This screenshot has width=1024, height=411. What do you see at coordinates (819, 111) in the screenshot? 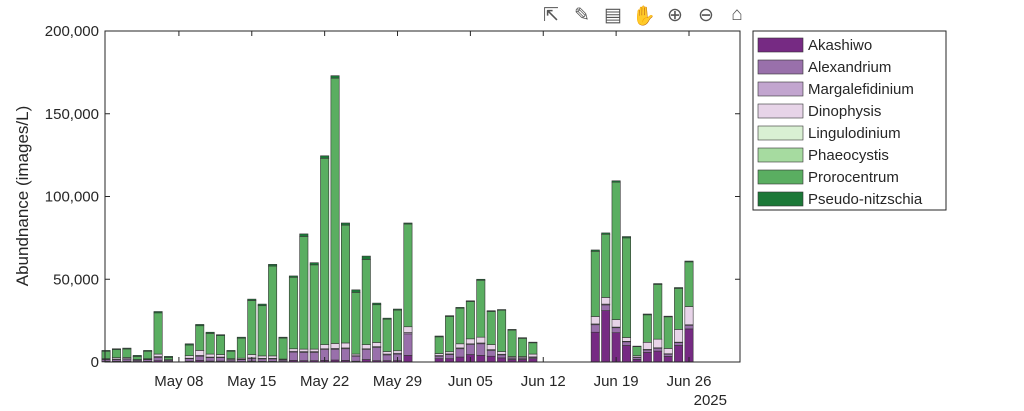
I see `legend-item-dinophysis: Dinophysis` at bounding box center [819, 111].